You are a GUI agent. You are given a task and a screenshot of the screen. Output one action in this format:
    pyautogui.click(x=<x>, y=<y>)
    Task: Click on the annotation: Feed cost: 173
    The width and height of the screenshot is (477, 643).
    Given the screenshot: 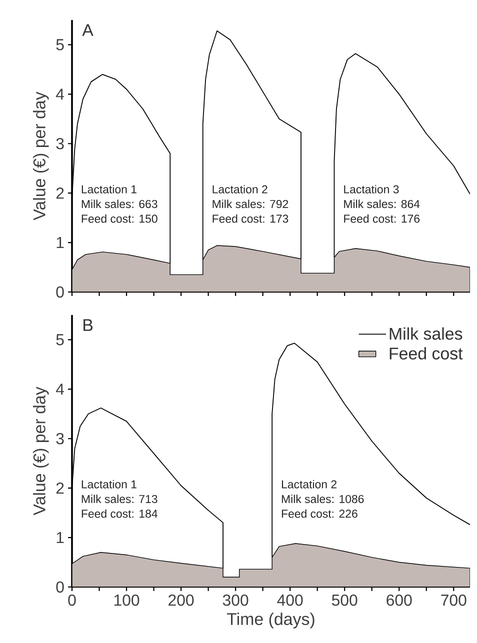 What is the action you would take?
    pyautogui.click(x=250, y=218)
    